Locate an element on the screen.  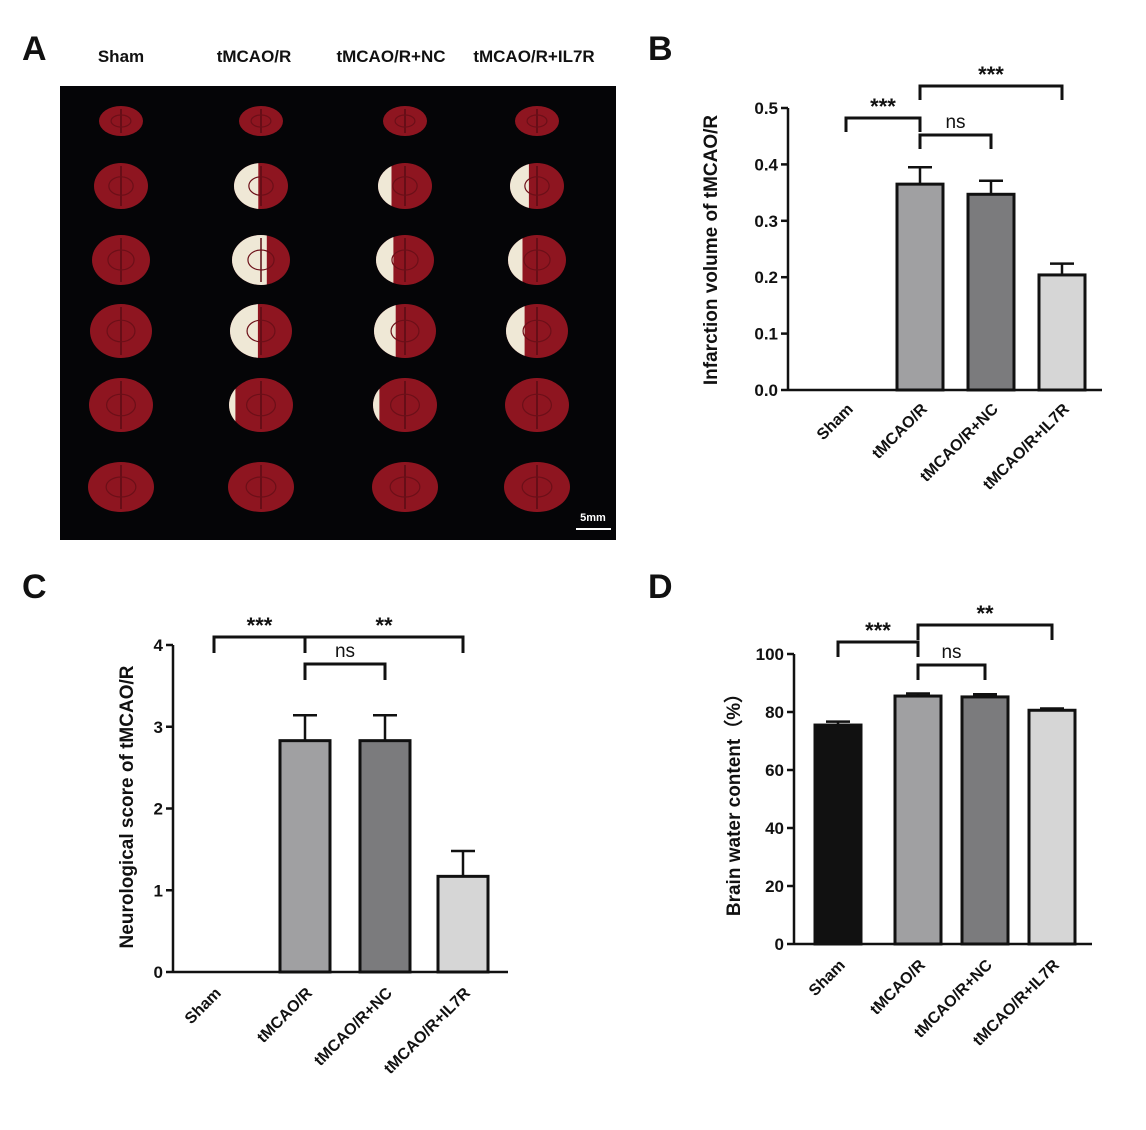
y-tick-label: 40 is located at coordinates (774, 828).